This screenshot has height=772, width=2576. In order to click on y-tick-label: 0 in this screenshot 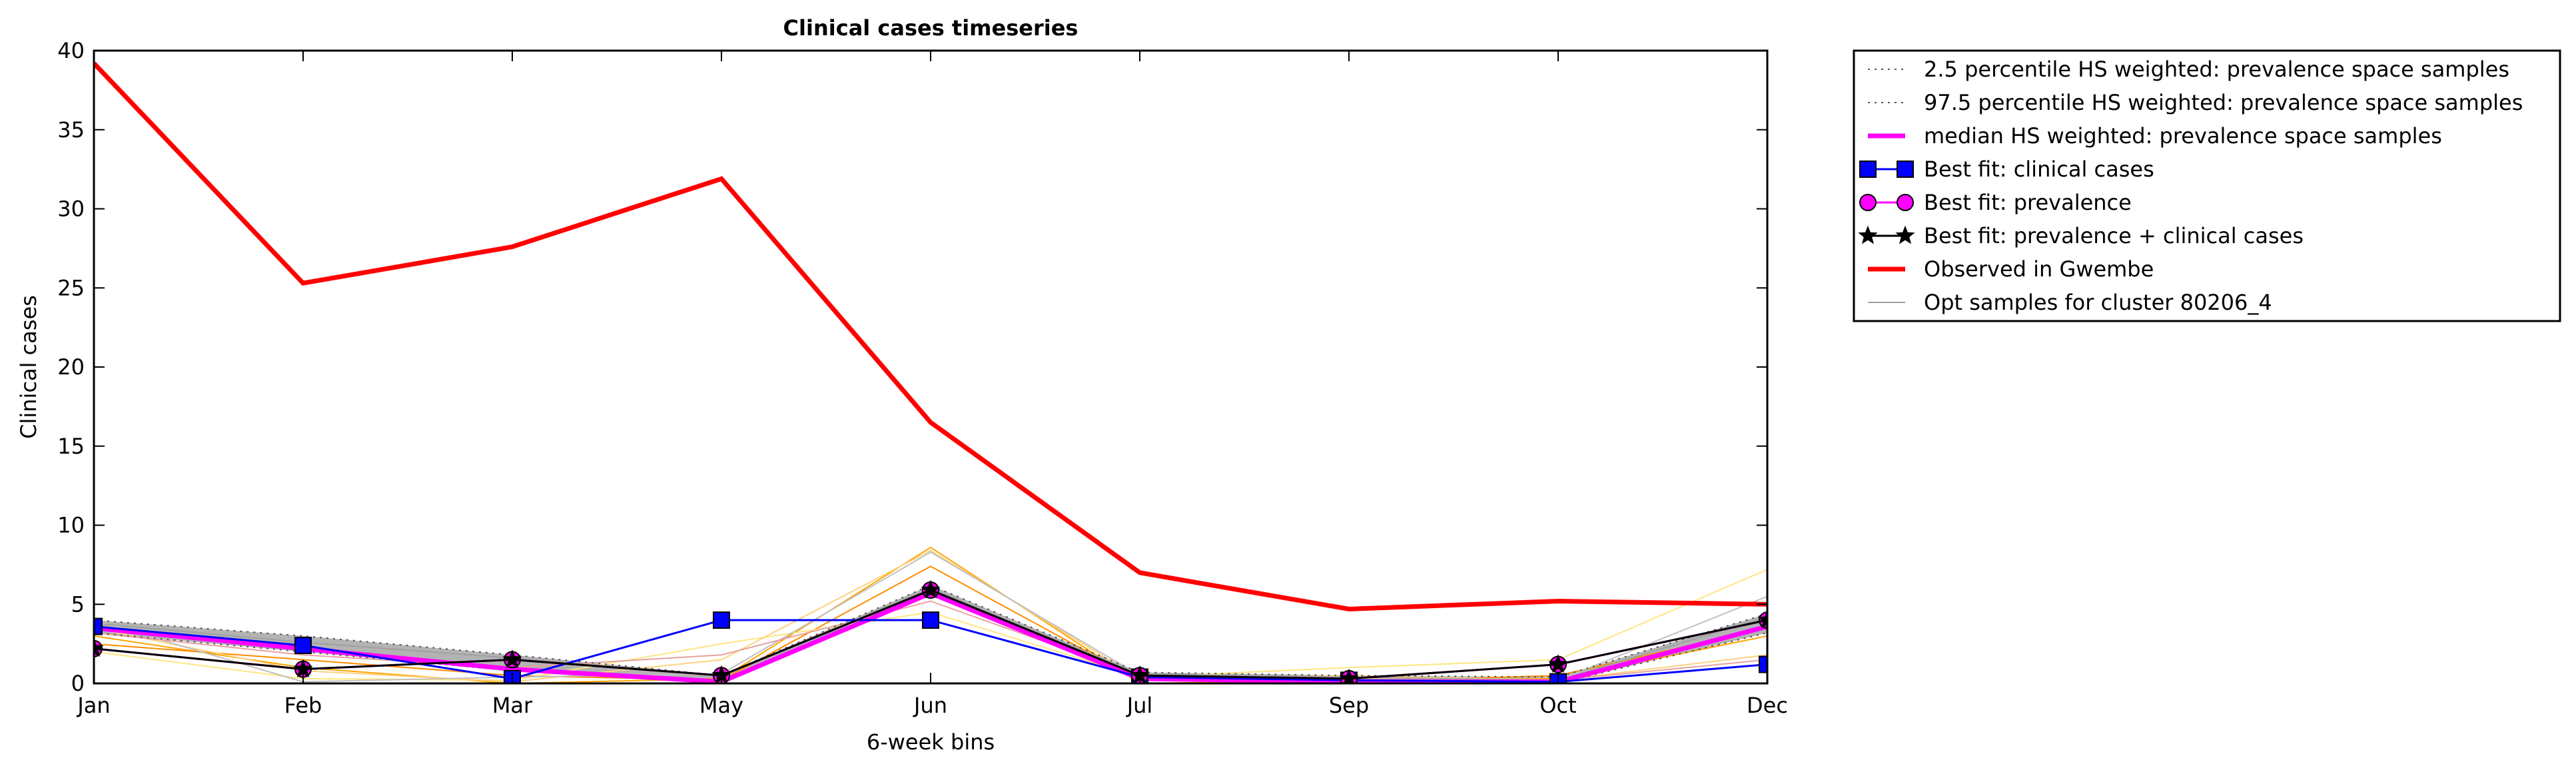, I will do `click(78, 683)`.